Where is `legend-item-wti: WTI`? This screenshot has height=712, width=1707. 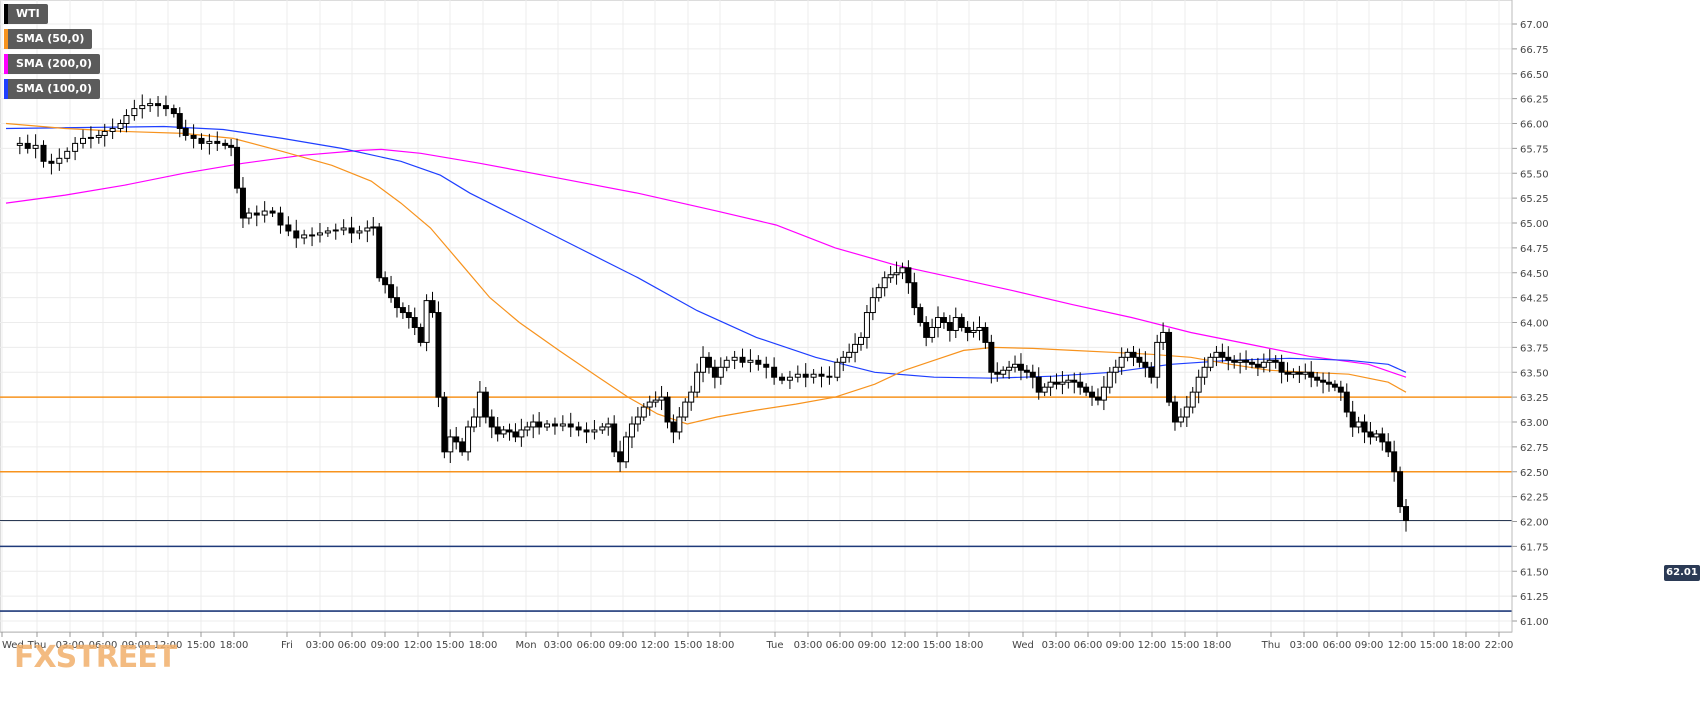 legend-item-wti: WTI is located at coordinates (26, 14).